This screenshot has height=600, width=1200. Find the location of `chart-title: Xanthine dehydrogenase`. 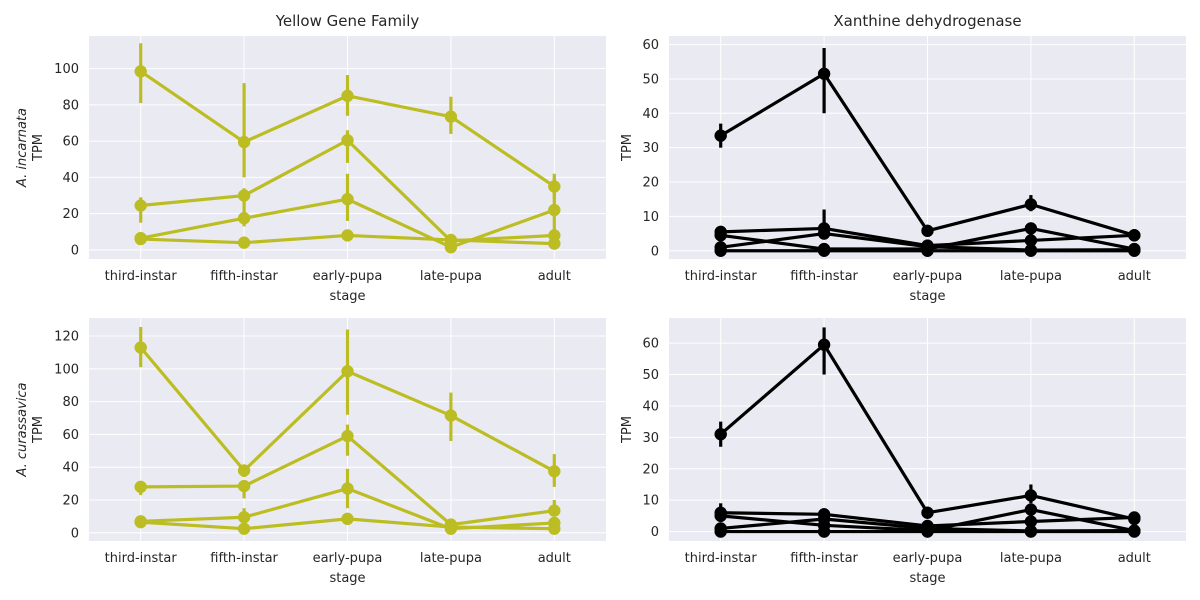

chart-title: Xanthine dehydrogenase is located at coordinates (927, 21).